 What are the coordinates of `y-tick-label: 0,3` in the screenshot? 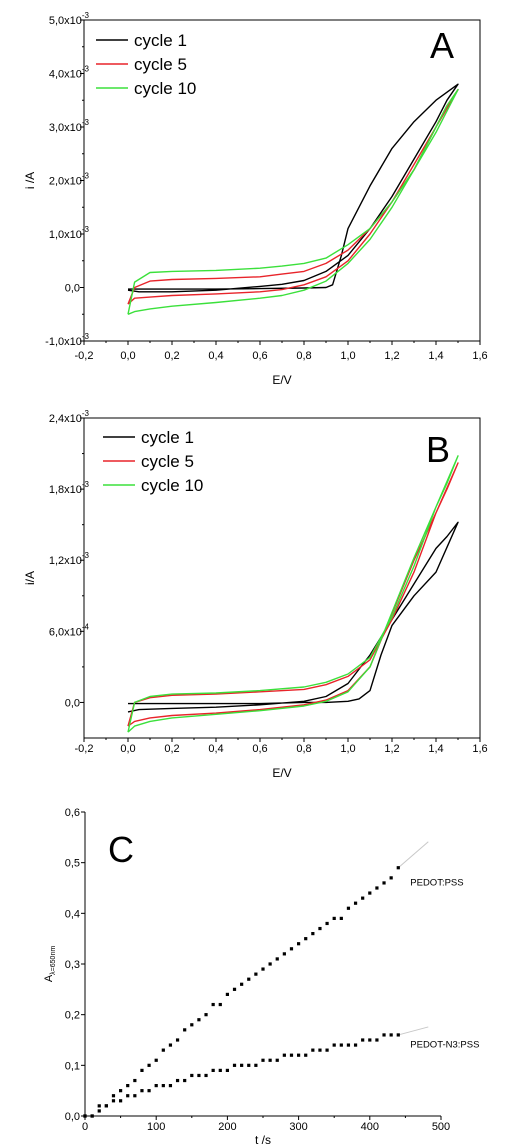 It's located at (72, 965).